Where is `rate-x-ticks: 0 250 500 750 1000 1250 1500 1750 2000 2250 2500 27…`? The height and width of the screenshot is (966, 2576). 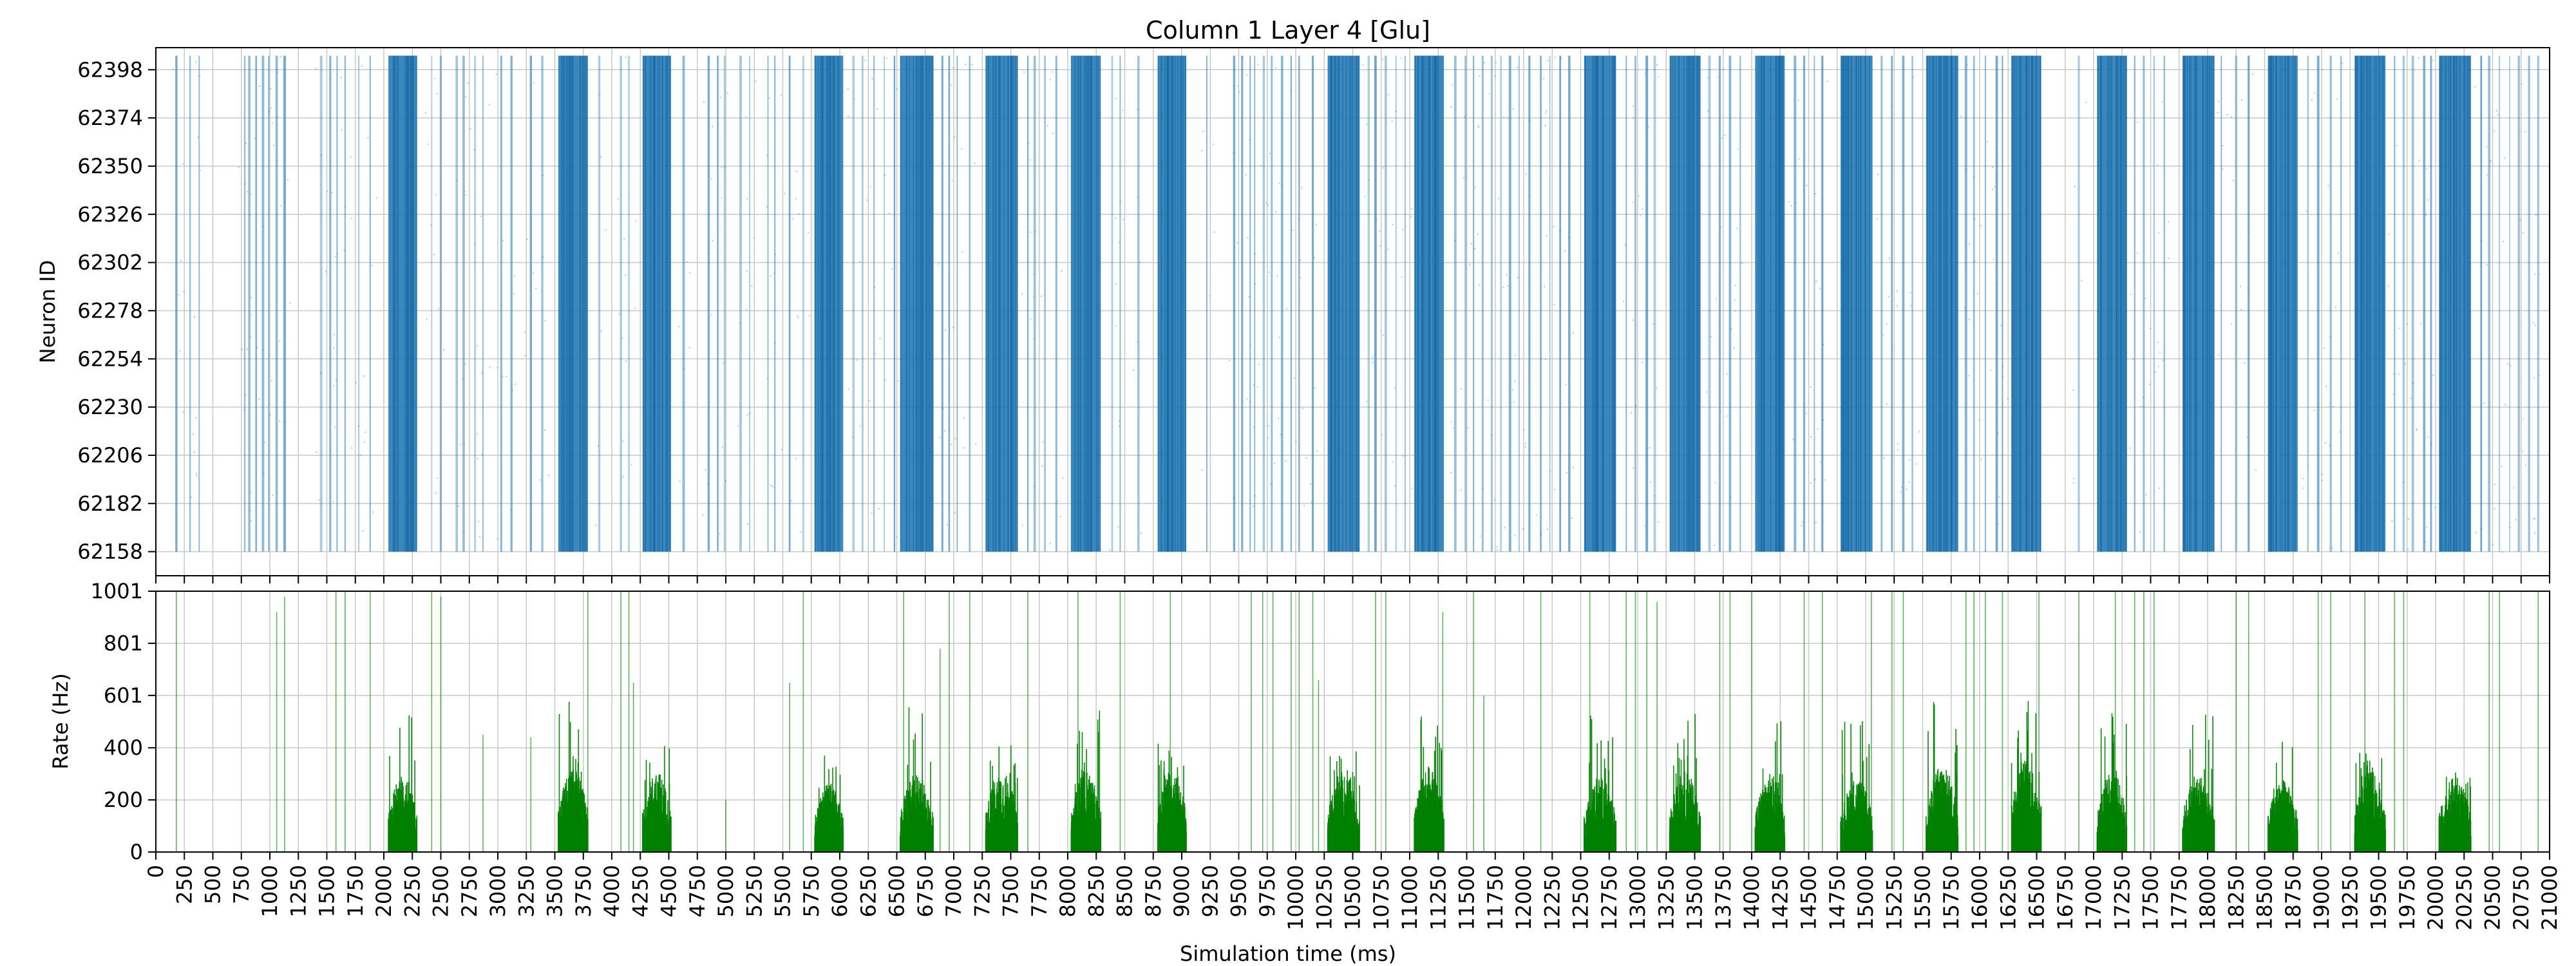
rate-x-ticks: 0 250 500 750 1000 1250 1500 1750 2000 2250 2500 27… is located at coordinates (1353, 891).